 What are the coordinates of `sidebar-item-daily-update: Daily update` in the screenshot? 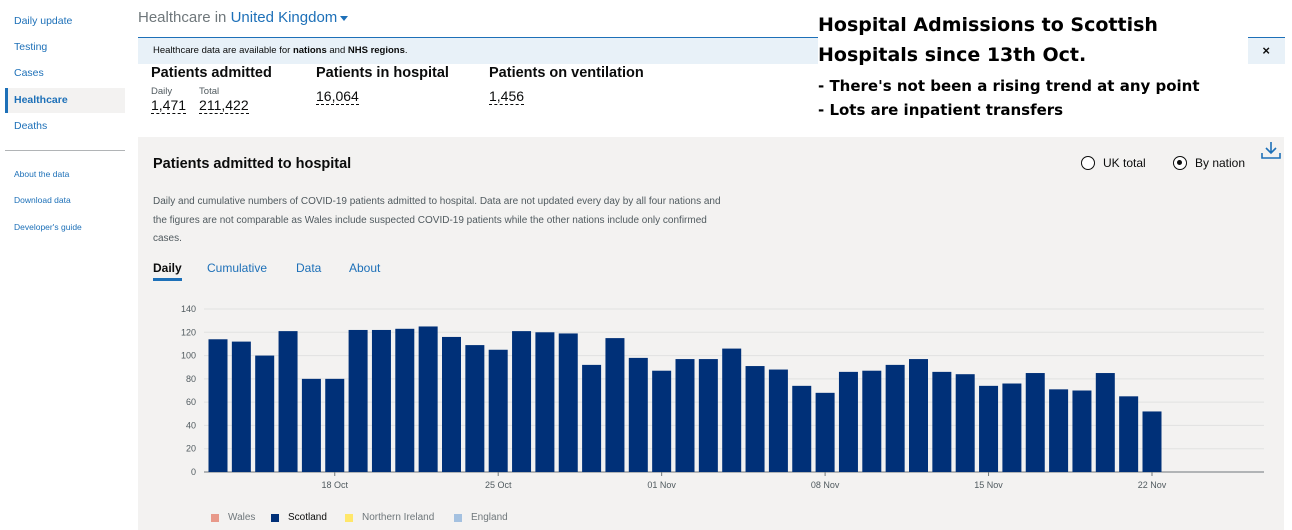 It's located at (43, 21).